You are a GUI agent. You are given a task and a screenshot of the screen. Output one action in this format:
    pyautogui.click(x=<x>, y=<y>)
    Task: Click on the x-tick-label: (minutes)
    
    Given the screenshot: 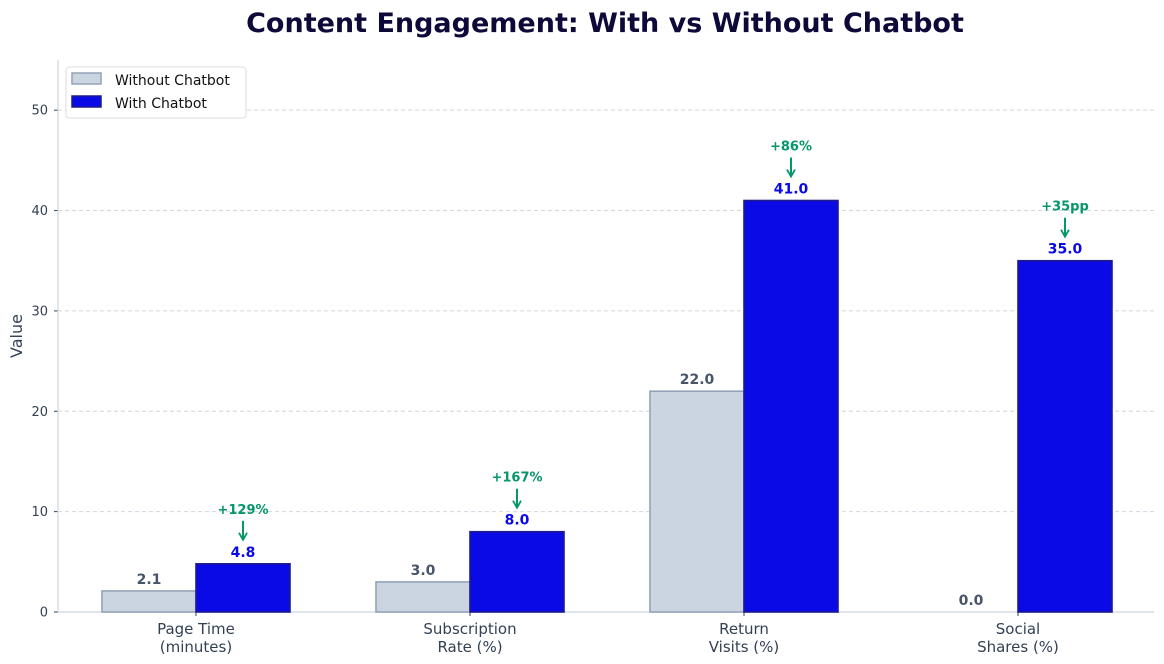 What is the action you would take?
    pyautogui.click(x=196, y=647)
    